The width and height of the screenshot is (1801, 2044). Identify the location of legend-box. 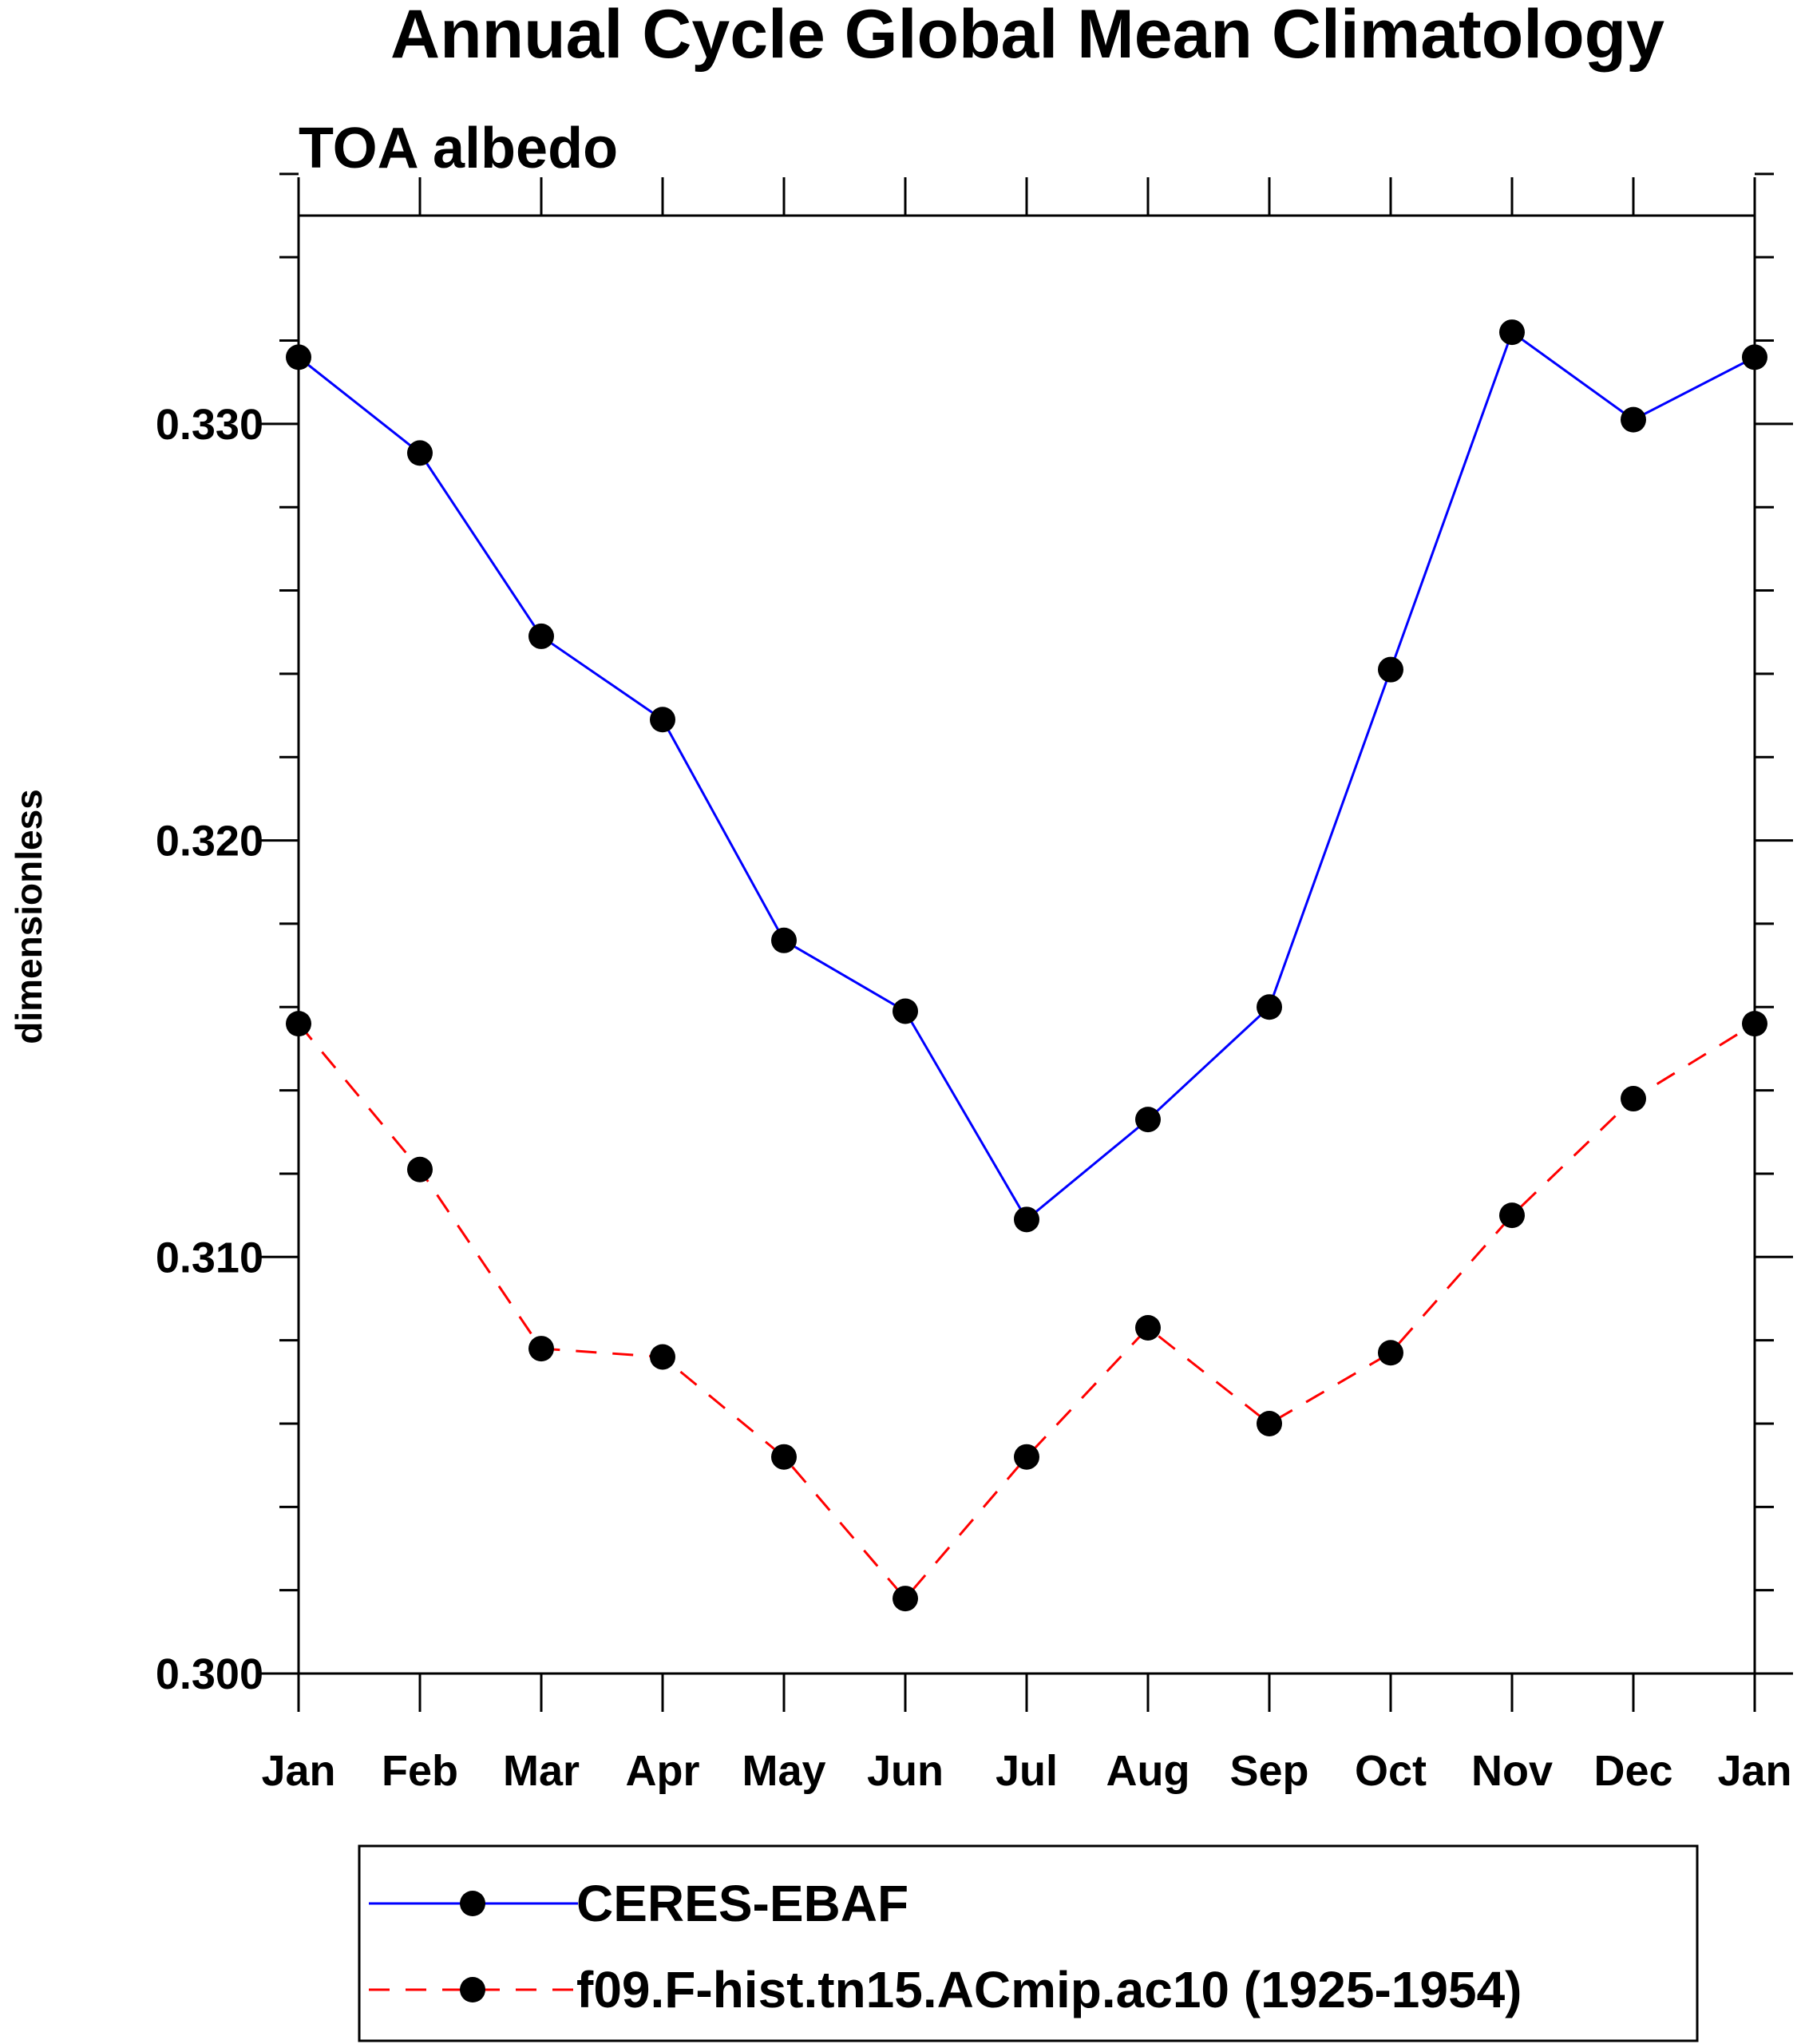
(1028, 1943).